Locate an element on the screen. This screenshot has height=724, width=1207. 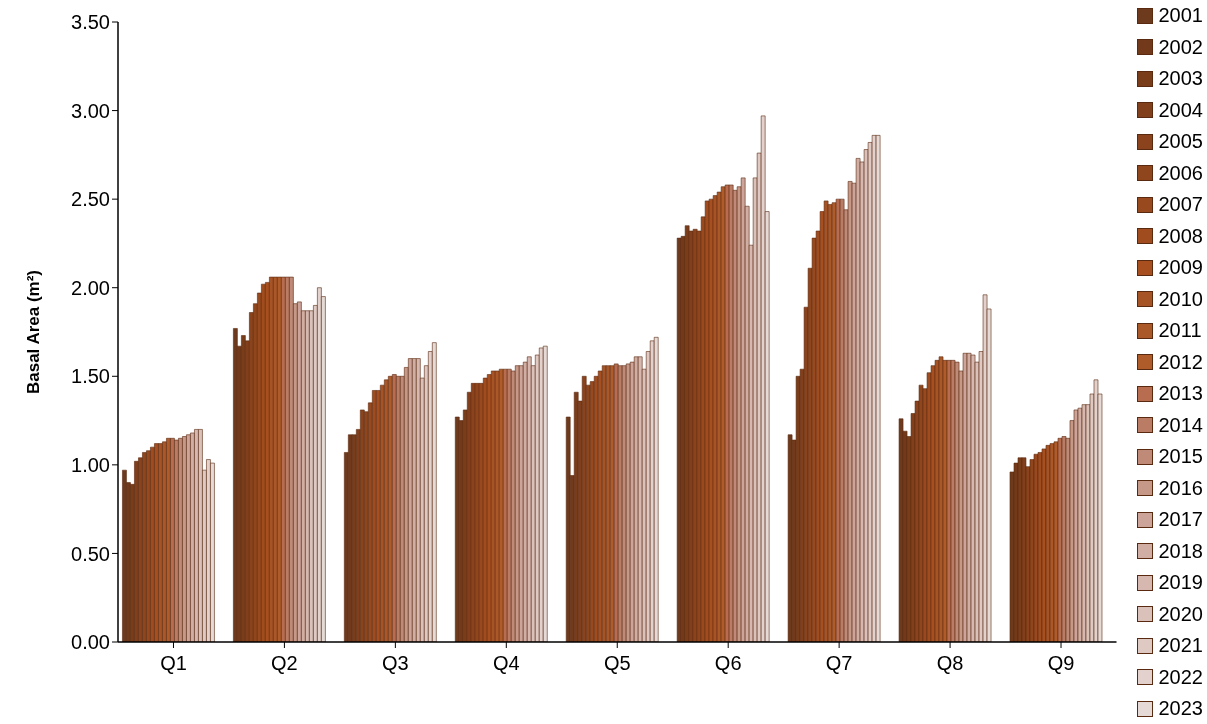
y-tick-label: 1.00 is located at coordinates (90, 464).